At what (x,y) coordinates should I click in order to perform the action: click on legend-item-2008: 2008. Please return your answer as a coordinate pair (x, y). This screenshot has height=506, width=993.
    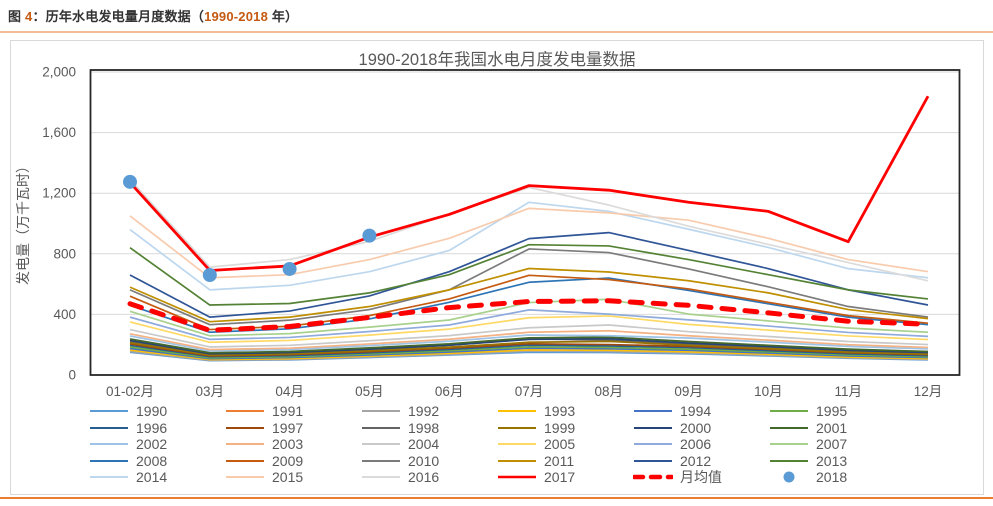
    Looking at the image, I should click on (157, 461).